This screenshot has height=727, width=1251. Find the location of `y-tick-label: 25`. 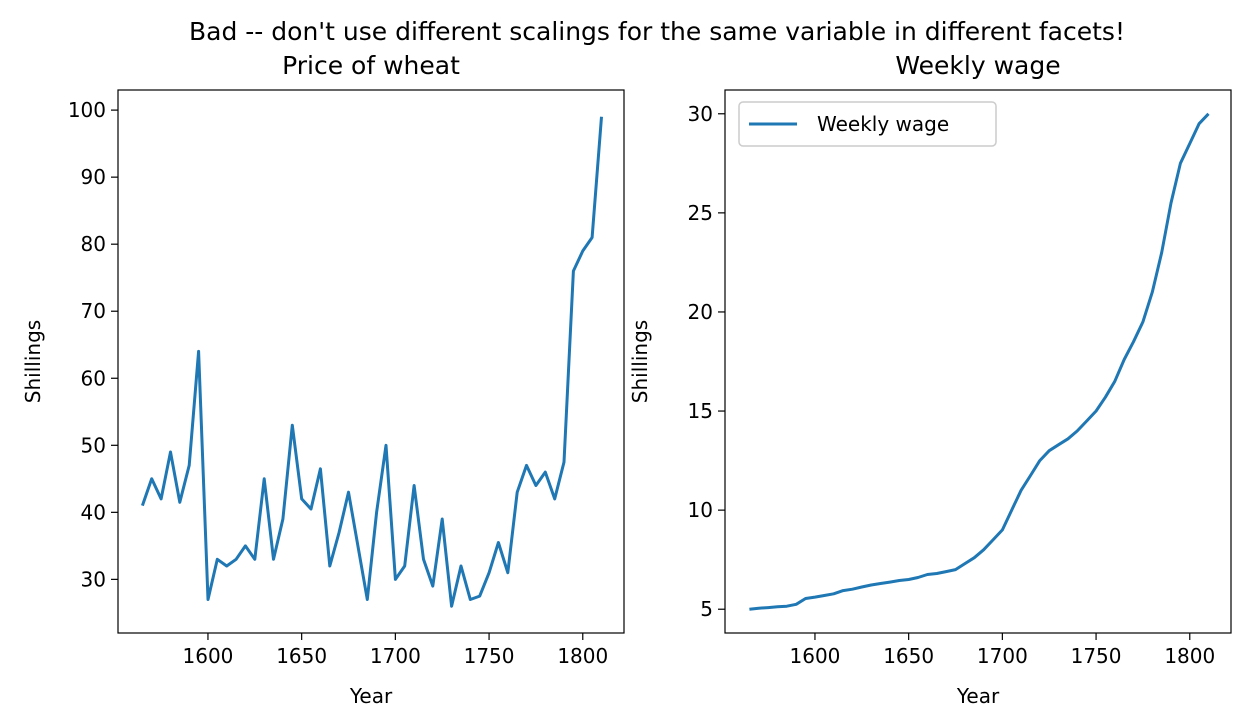

y-tick-label: 25 is located at coordinates (700, 213).